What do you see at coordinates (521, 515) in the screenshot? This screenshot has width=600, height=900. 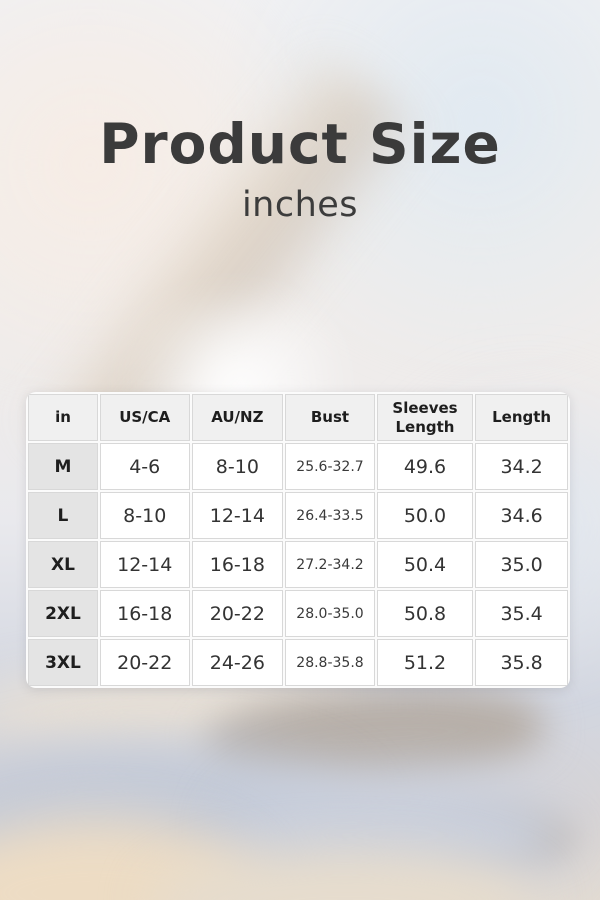 I see `value-cell: 34.6` at bounding box center [521, 515].